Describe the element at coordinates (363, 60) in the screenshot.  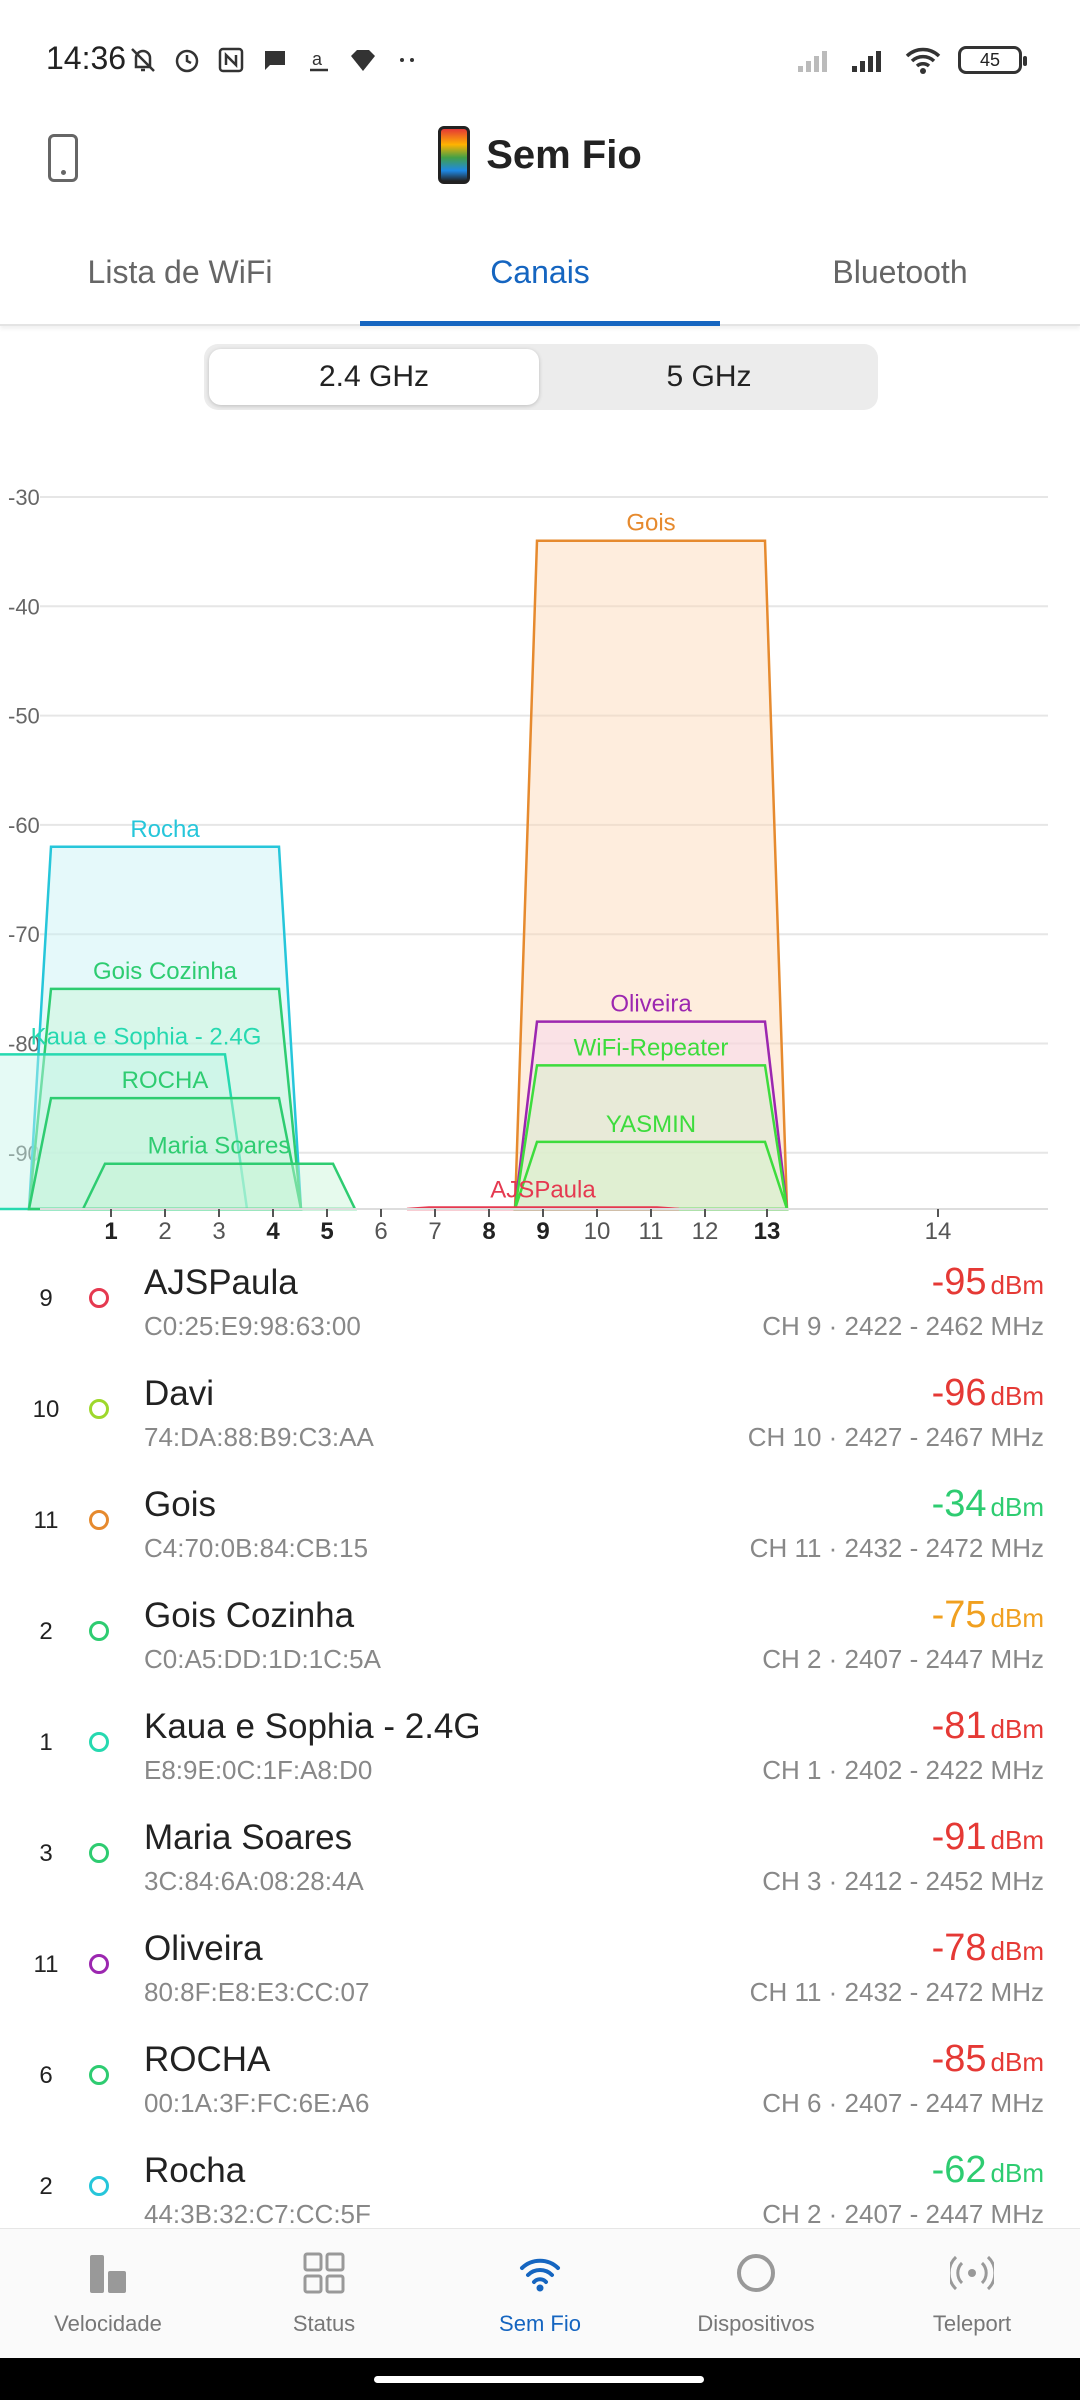
I see `diamond-icon` at that location.